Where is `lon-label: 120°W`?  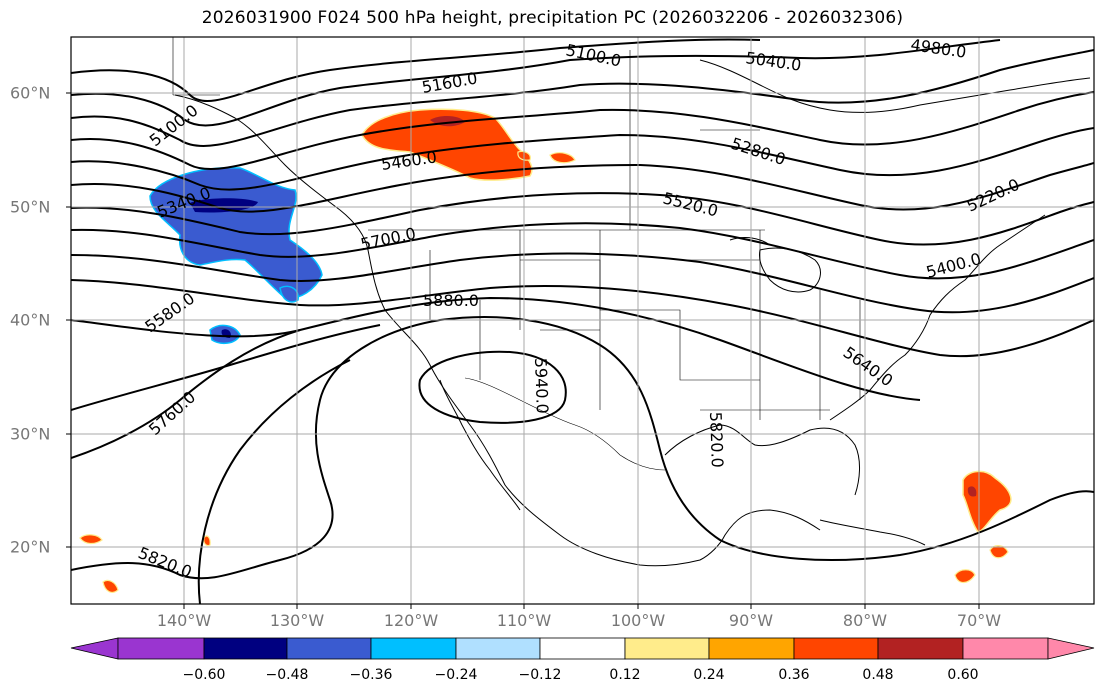 lon-label: 120°W is located at coordinates (411, 620).